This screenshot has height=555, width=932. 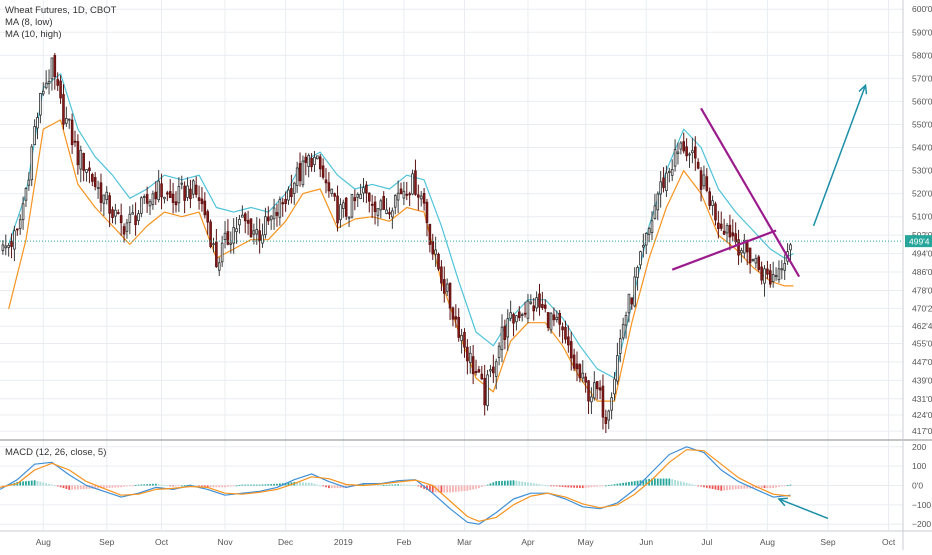 What do you see at coordinates (918, 241) in the screenshot?
I see `last-price-badge` at bounding box center [918, 241].